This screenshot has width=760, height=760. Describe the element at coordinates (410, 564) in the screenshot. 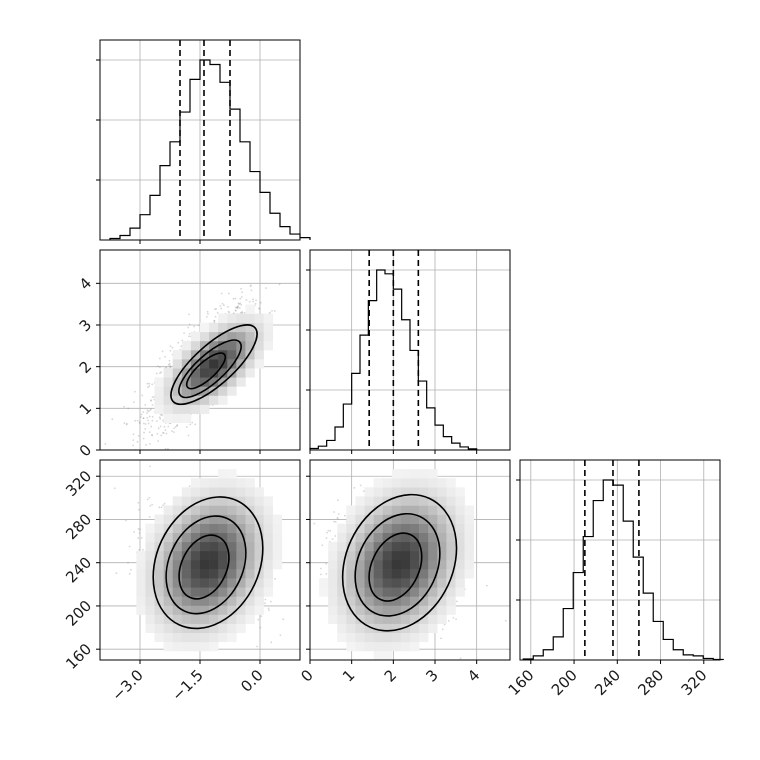

I see `density-panel-2-3-marks` at that location.